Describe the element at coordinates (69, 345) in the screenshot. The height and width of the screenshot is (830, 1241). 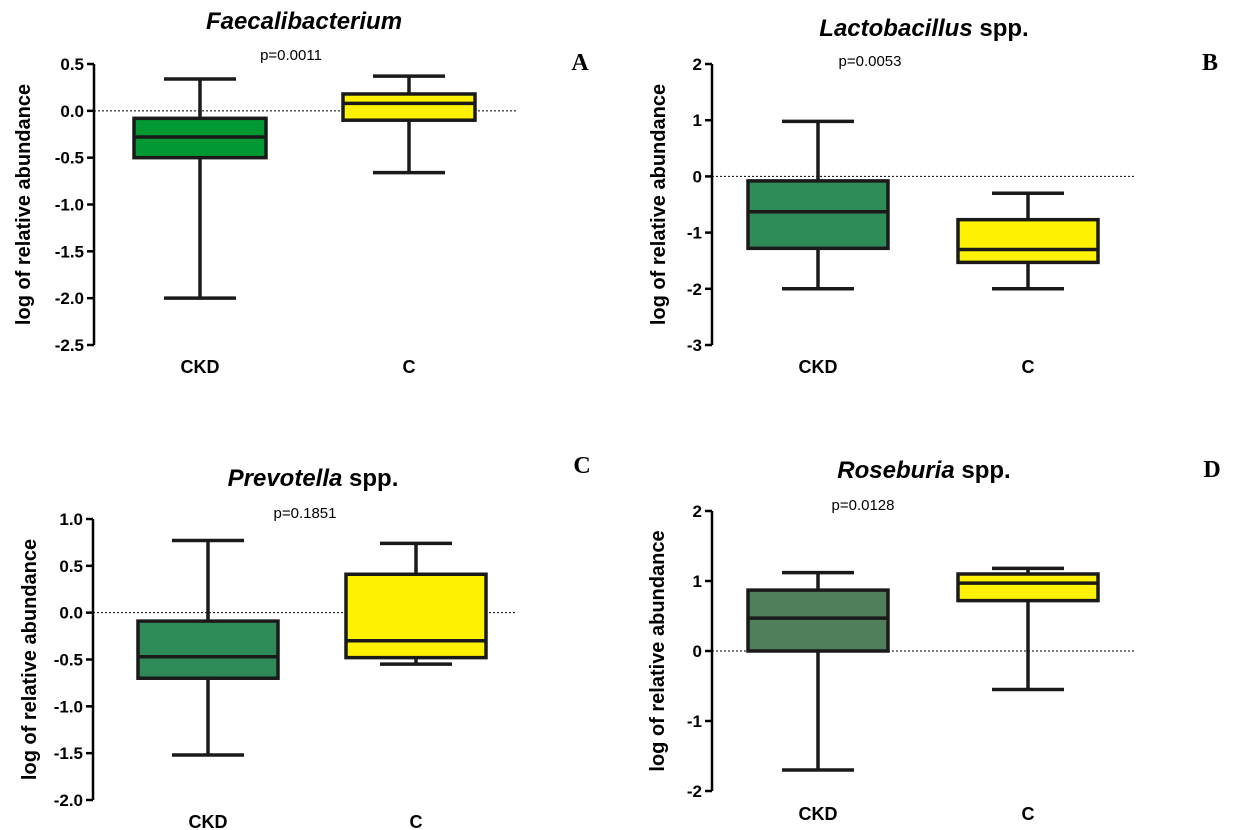
I see `y-tick-label: -2.5` at that location.